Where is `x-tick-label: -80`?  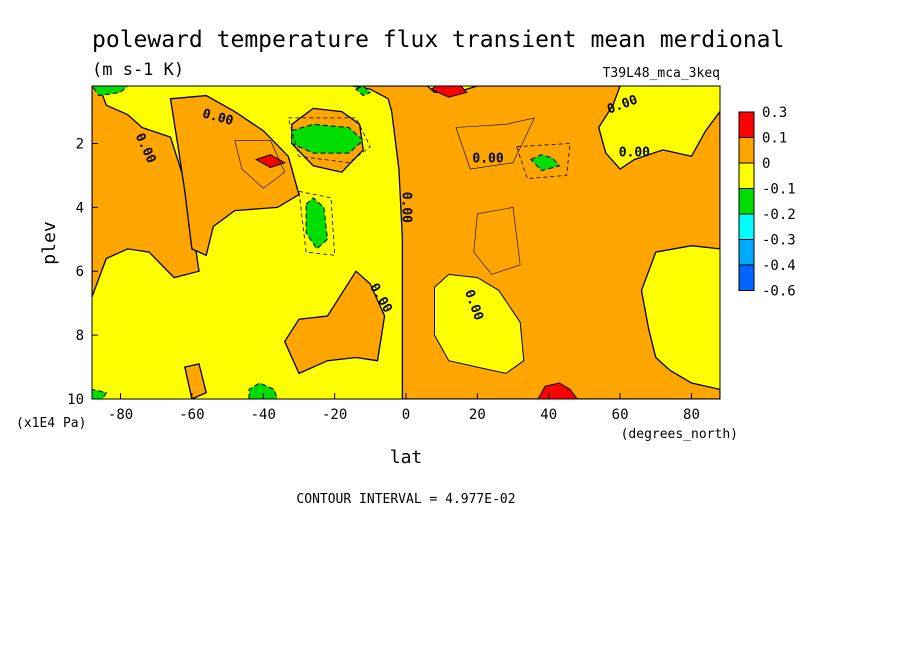
x-tick-label: -80 is located at coordinates (120, 415).